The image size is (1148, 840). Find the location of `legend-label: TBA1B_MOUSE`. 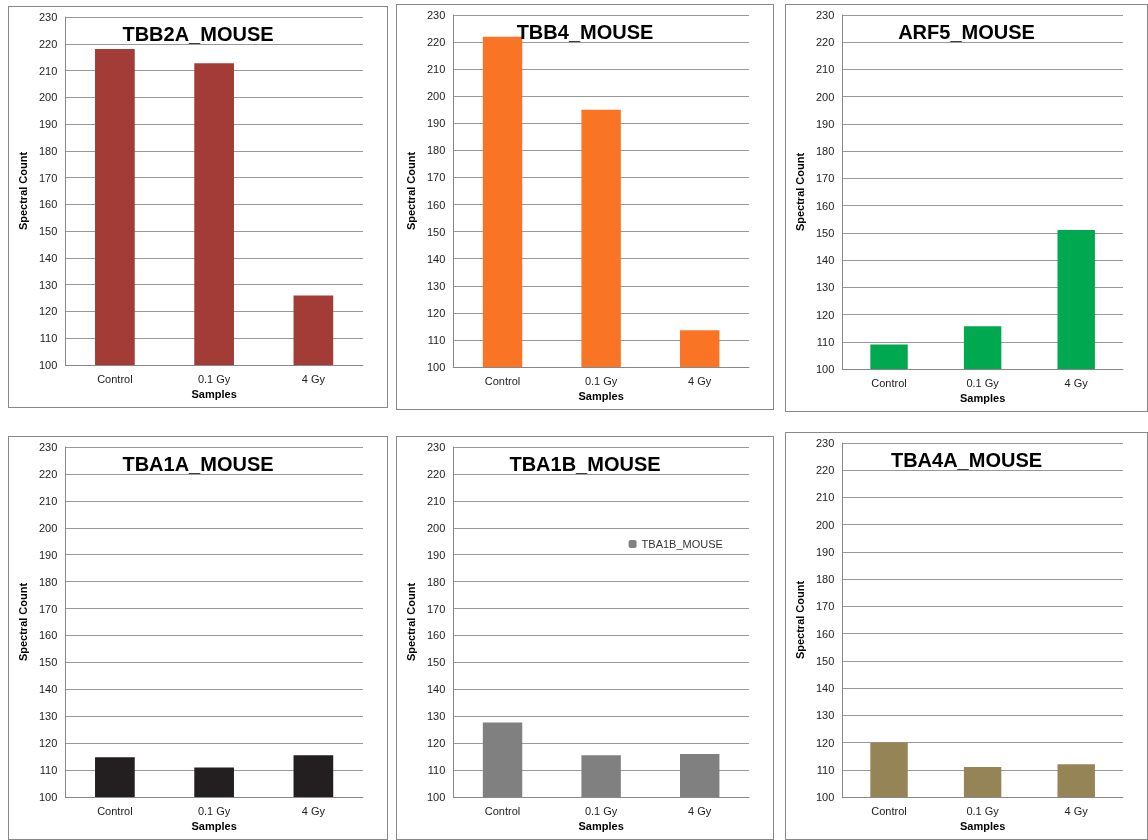

legend-label: TBA1B_MOUSE is located at coordinates (682, 543).